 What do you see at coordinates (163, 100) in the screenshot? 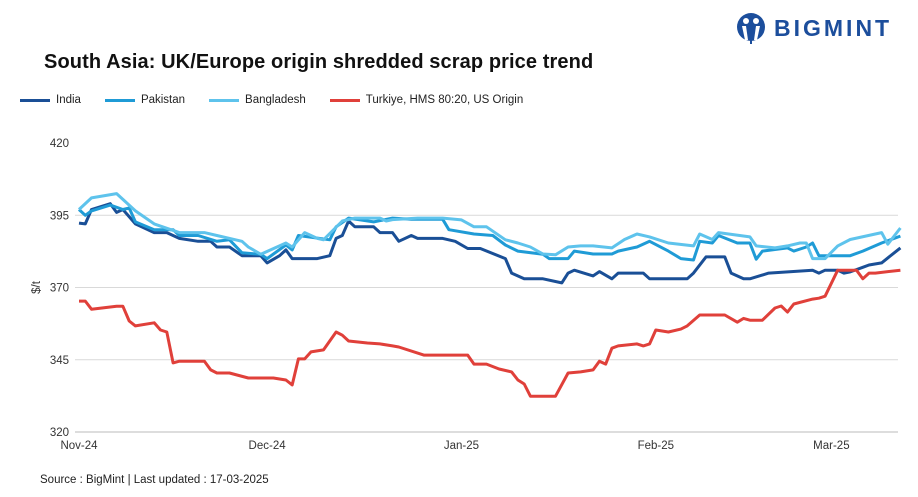
I see `legend-label: Pakistan` at bounding box center [163, 100].